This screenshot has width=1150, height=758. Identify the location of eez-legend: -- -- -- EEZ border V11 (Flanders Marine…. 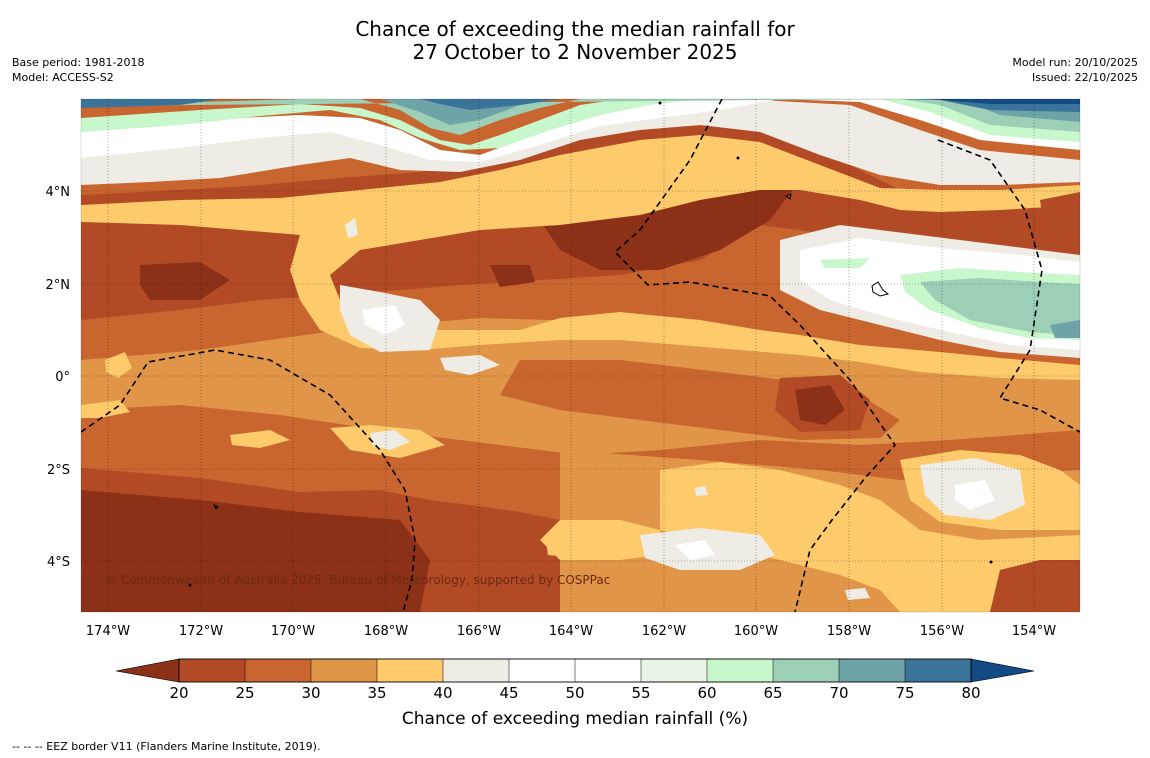
(166, 746).